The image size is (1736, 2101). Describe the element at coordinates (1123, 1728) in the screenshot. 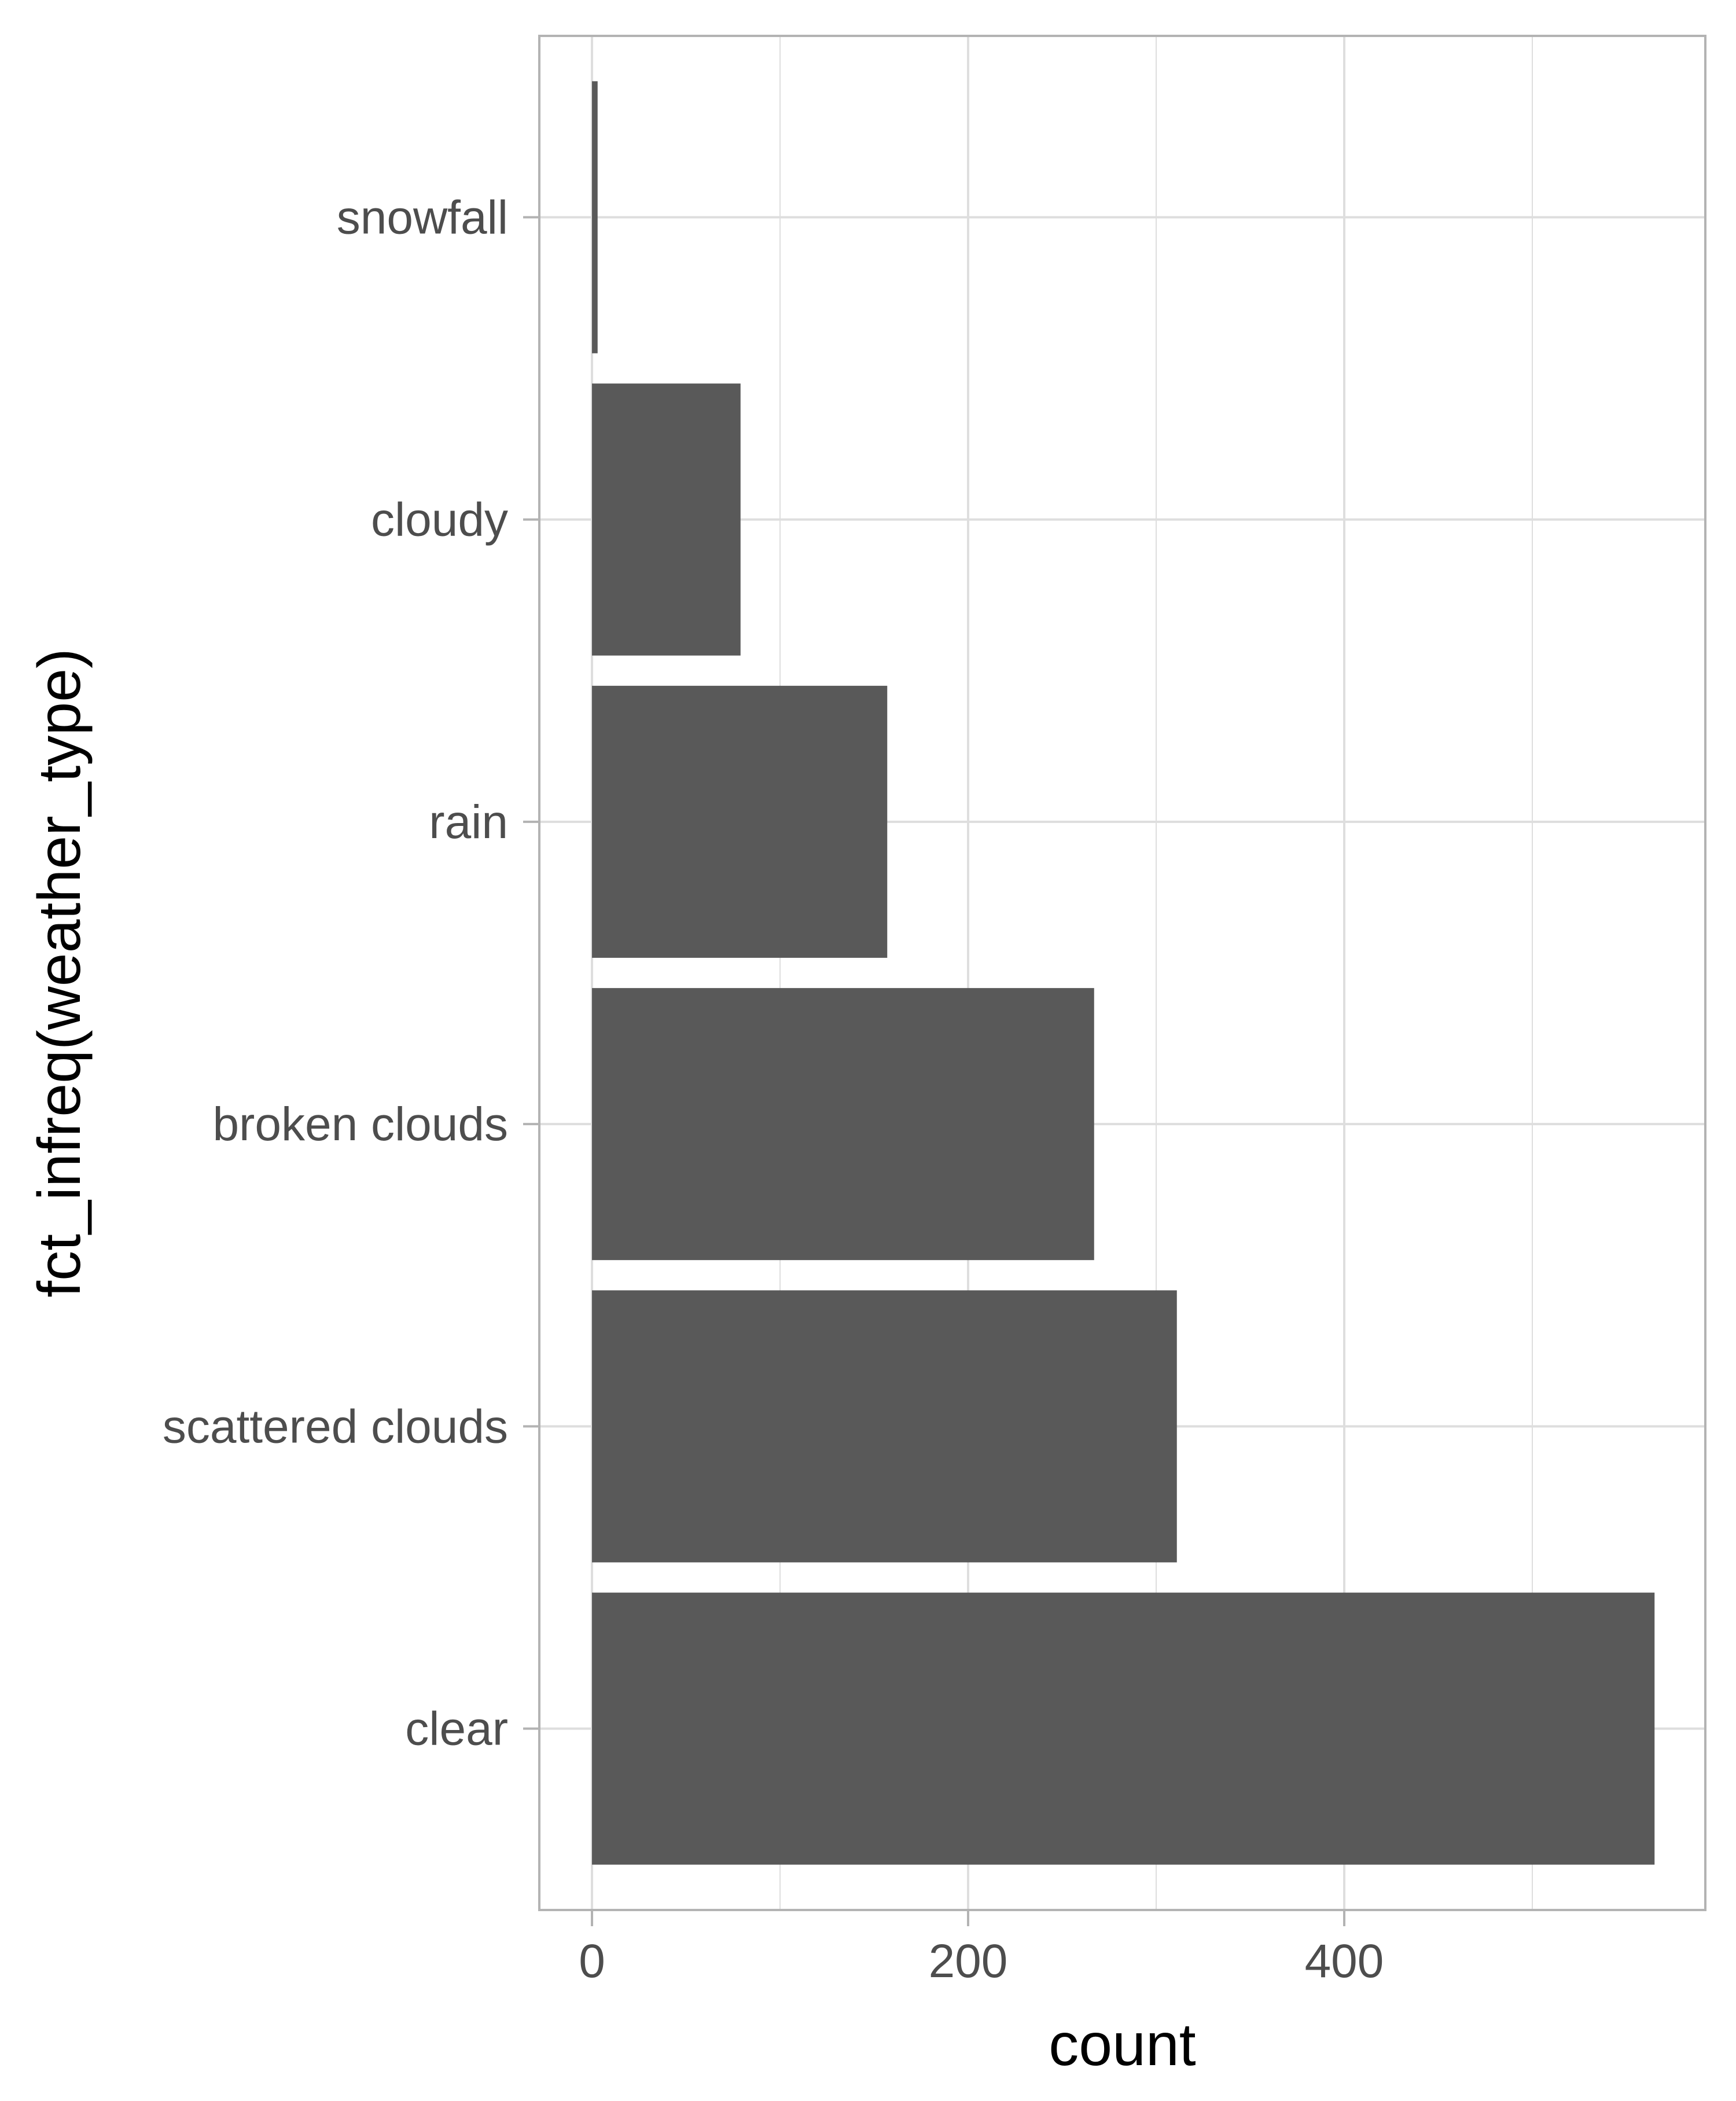

I see `bar-clear` at that location.